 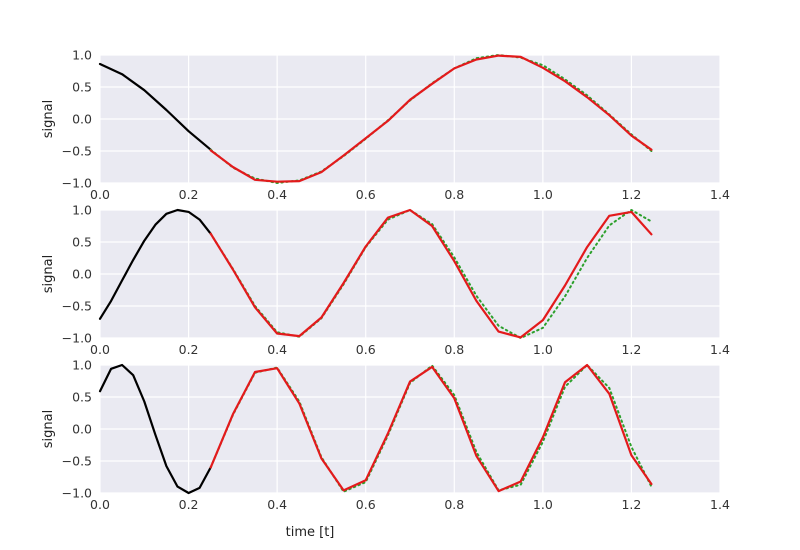 I want to click on x-axis-label: time [t], so click(x=310, y=532).